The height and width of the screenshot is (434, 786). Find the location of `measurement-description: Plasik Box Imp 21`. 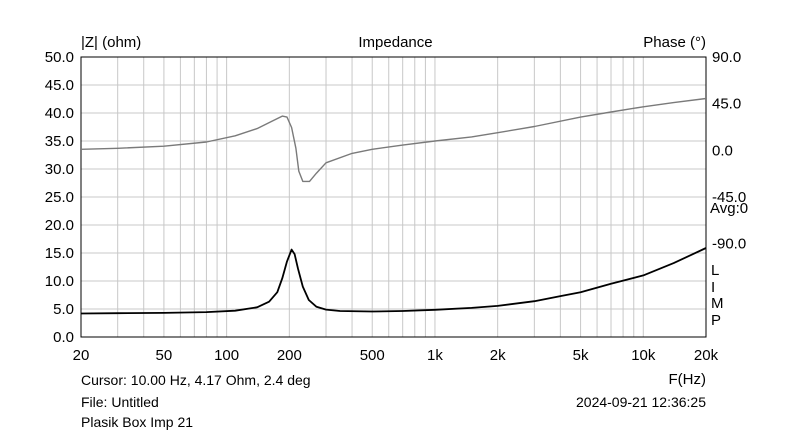

measurement-description: Plasik Box Imp 21 is located at coordinates (137, 422).